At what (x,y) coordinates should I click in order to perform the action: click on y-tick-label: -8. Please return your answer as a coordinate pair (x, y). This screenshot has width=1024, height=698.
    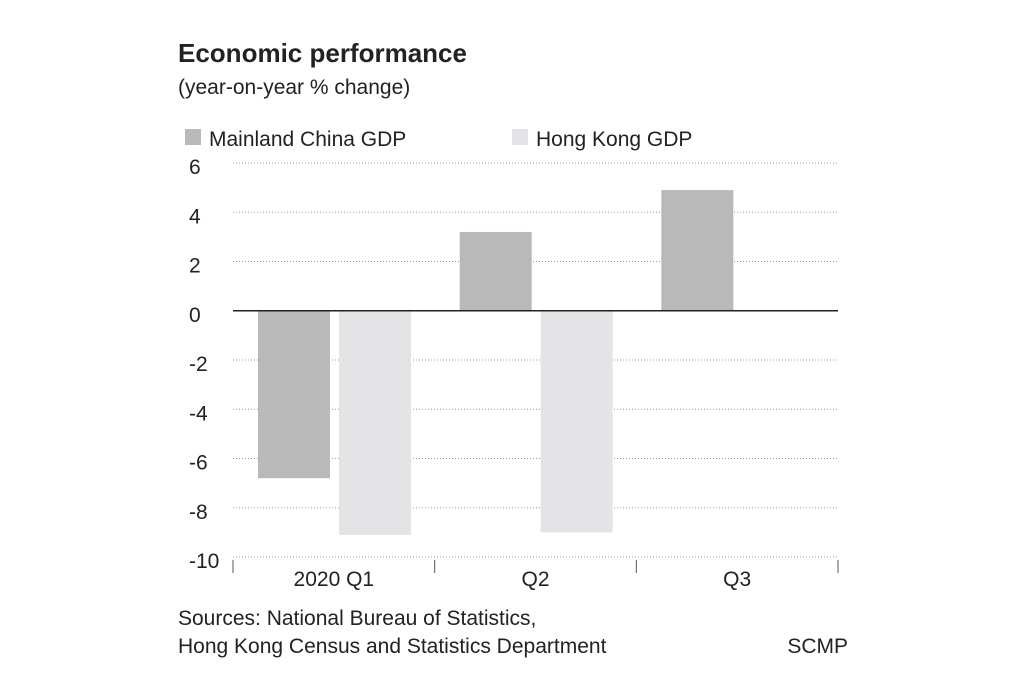
    Looking at the image, I should click on (198, 512).